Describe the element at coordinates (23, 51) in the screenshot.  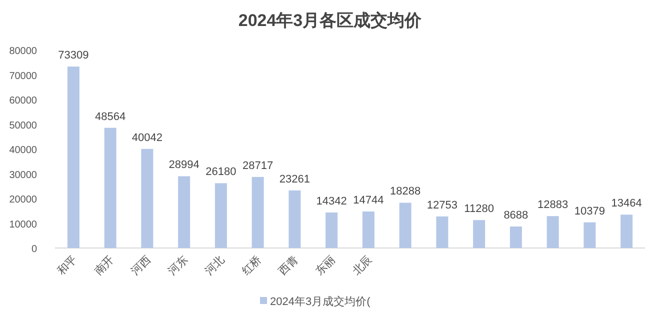
I see `y-tick-label: 80000` at that location.